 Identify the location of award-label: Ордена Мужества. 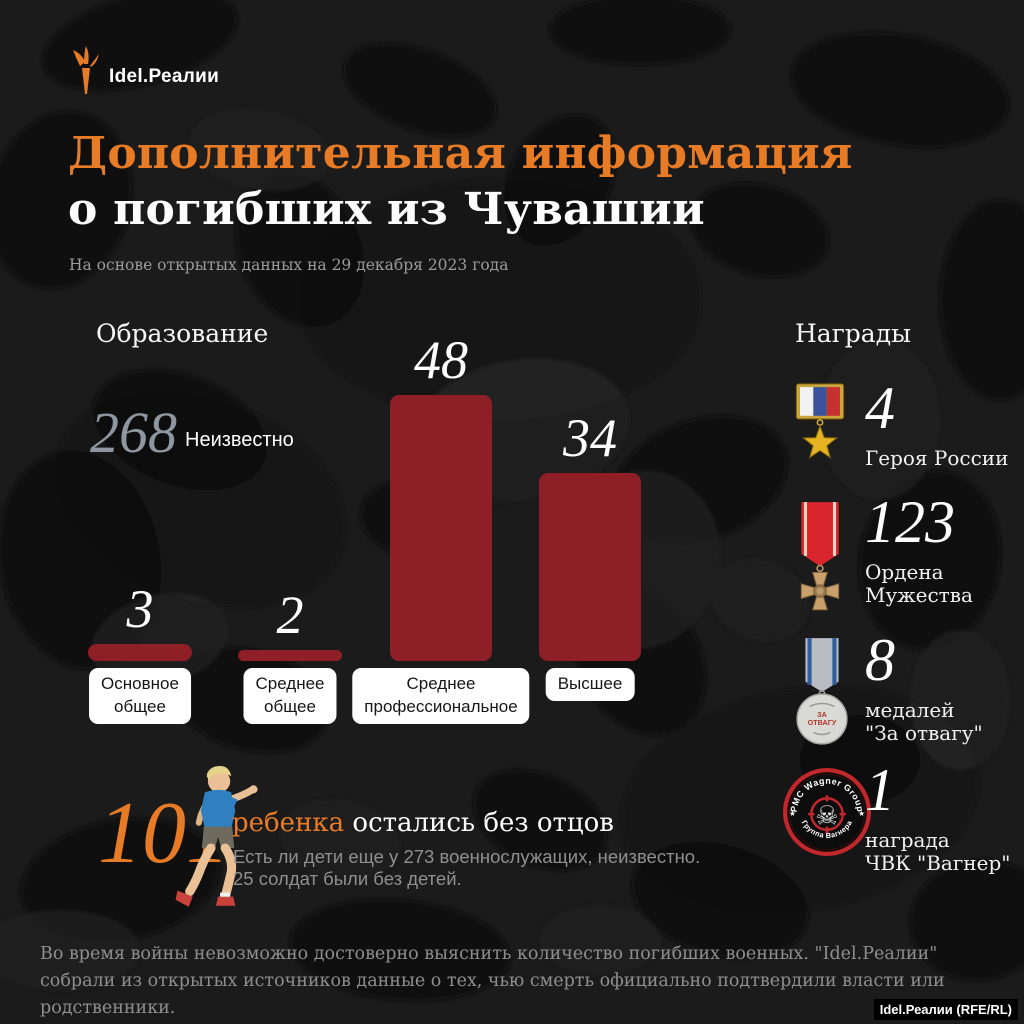
(919, 584).